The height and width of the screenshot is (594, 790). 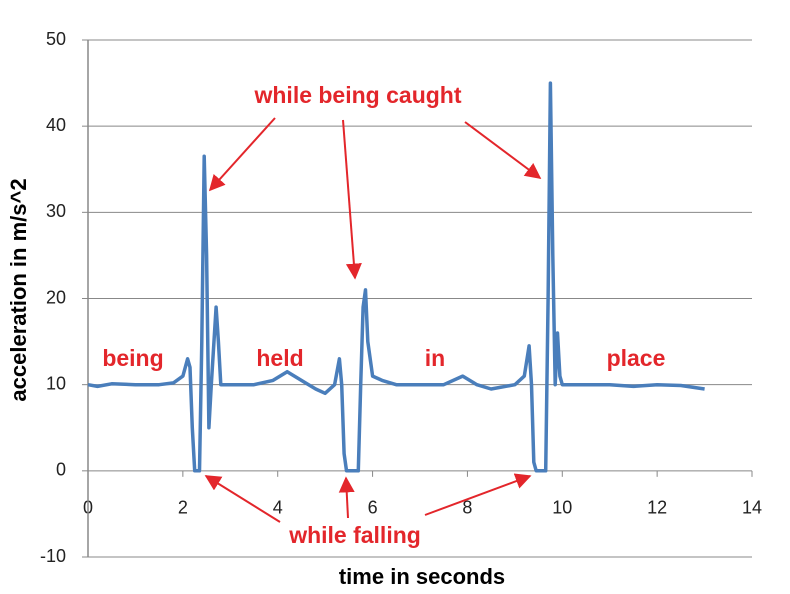 What do you see at coordinates (279, 358) in the screenshot?
I see `annotation: held` at bounding box center [279, 358].